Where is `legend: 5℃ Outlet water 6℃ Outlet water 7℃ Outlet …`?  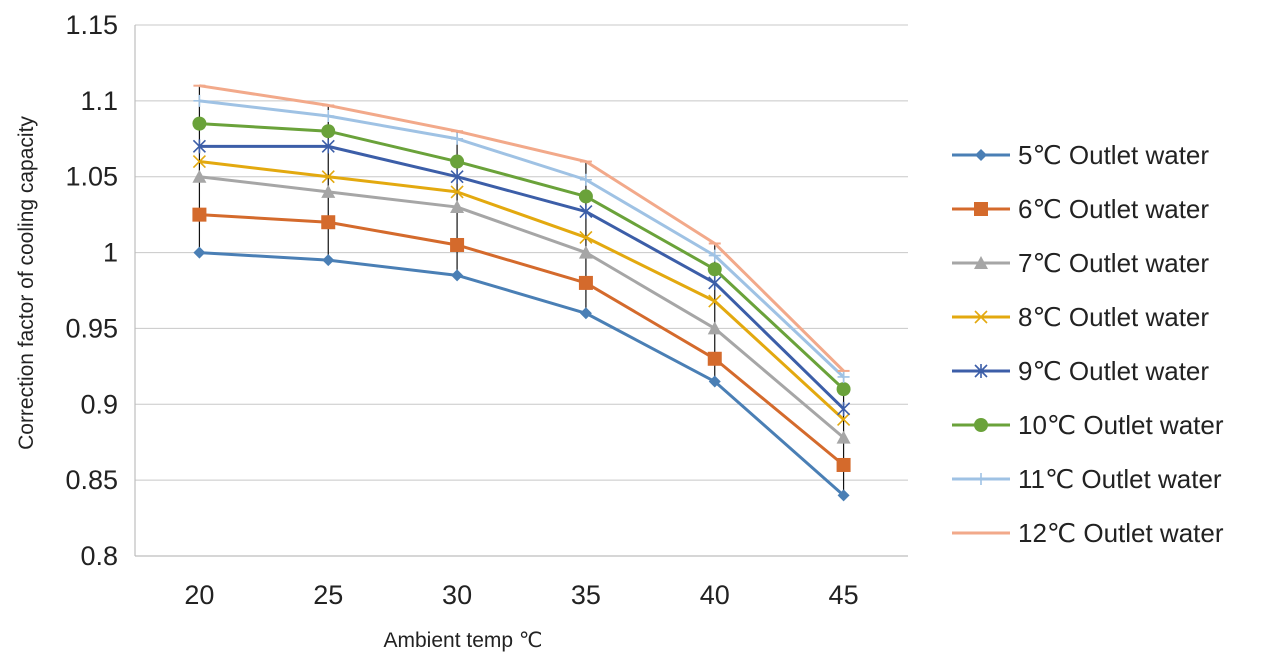
legend: 5℃ Outlet water 6℃ Outlet water 7℃ Outlet … is located at coordinates (1088, 344).